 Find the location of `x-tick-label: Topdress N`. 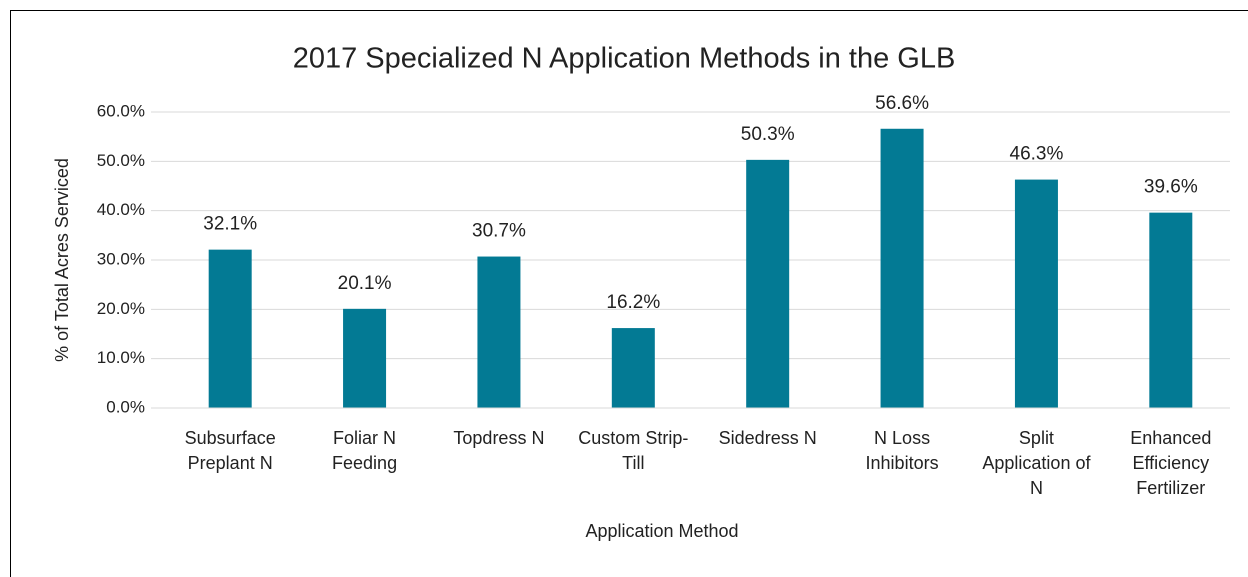

x-tick-label: Topdress N is located at coordinates (499, 438).